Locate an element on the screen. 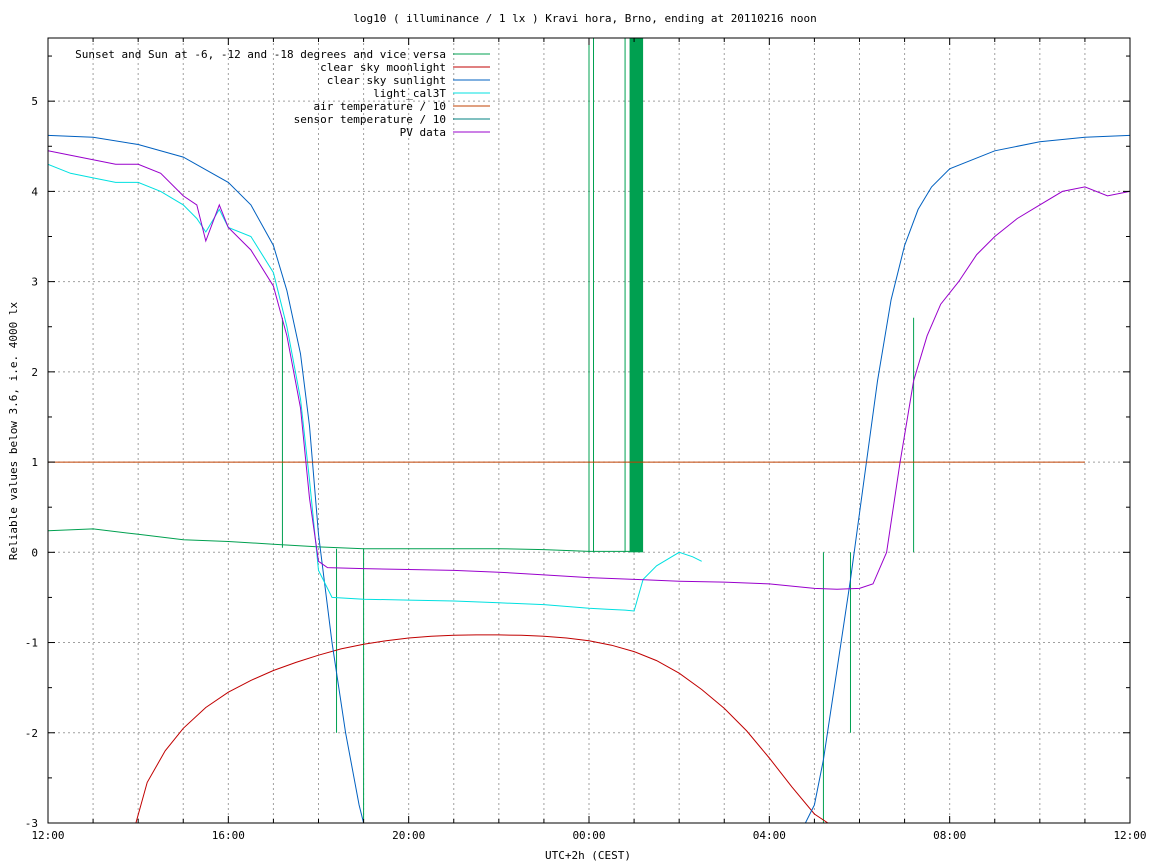  legend-label: air temperature / 10 is located at coordinates (380, 106).